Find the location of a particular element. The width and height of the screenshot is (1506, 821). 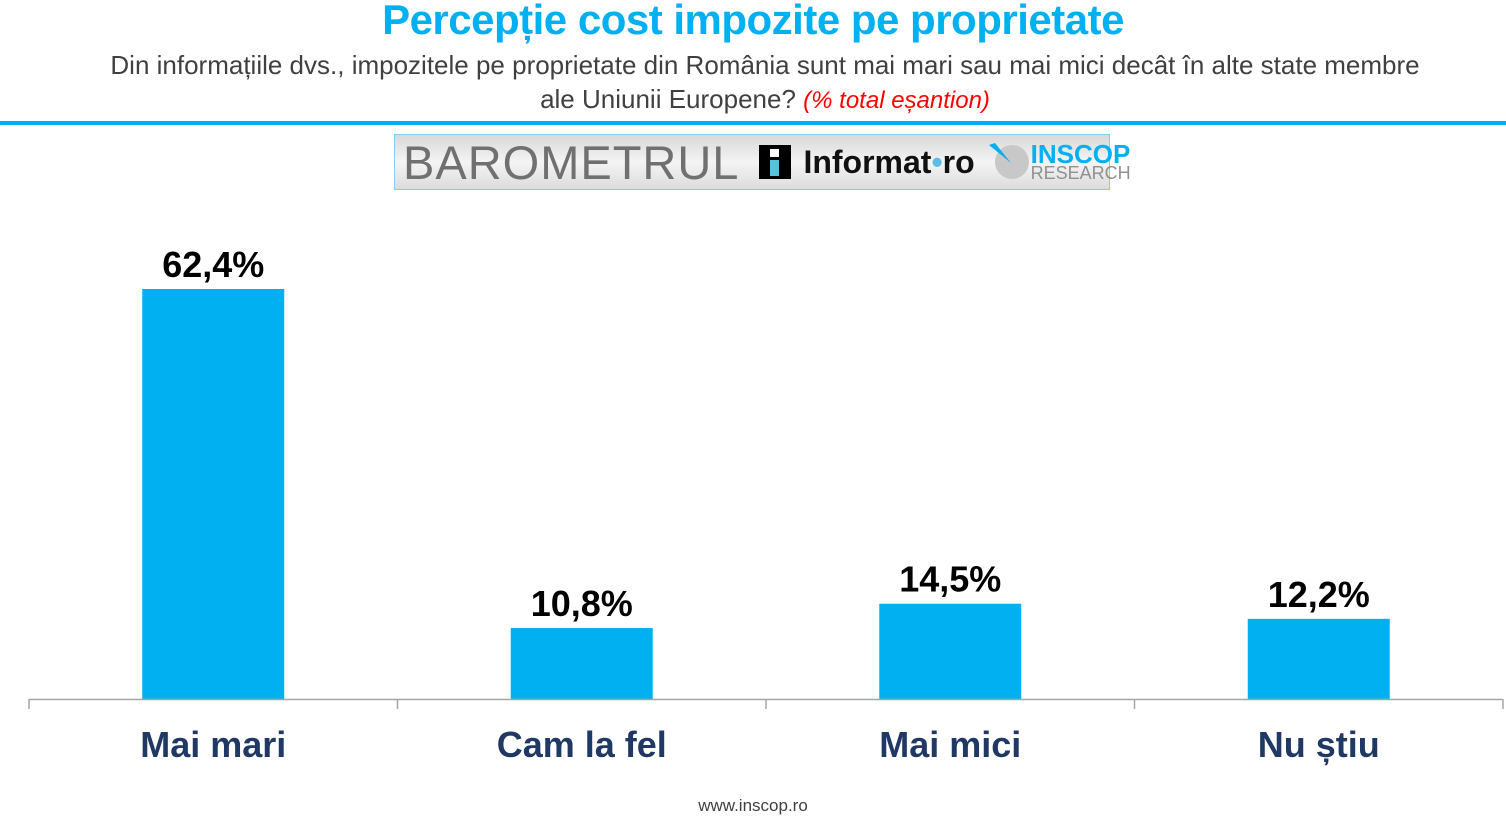

informat-logo-text: Informat•ro is located at coordinates (889, 161).